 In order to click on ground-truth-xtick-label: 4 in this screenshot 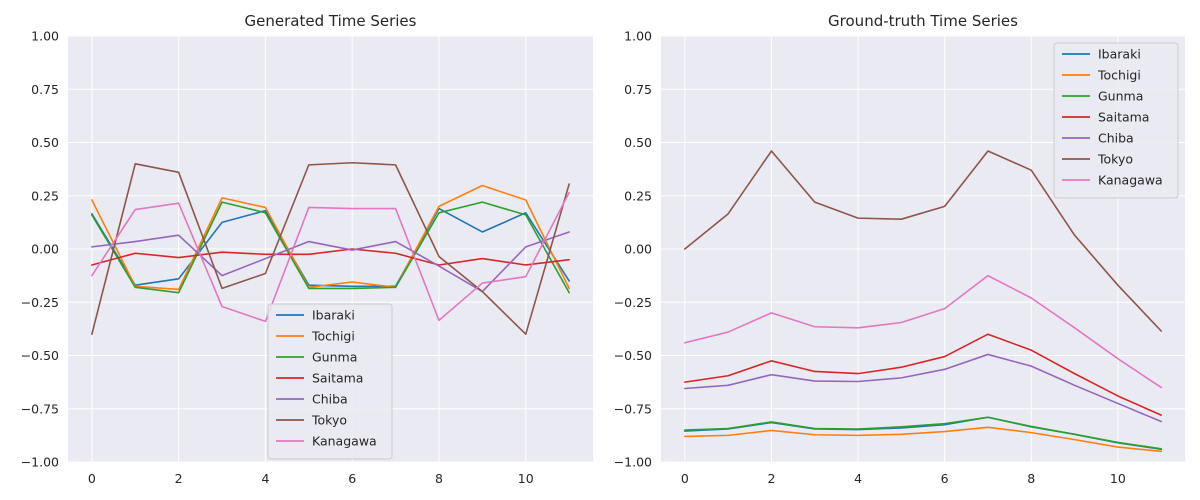, I will do `click(858, 478)`.